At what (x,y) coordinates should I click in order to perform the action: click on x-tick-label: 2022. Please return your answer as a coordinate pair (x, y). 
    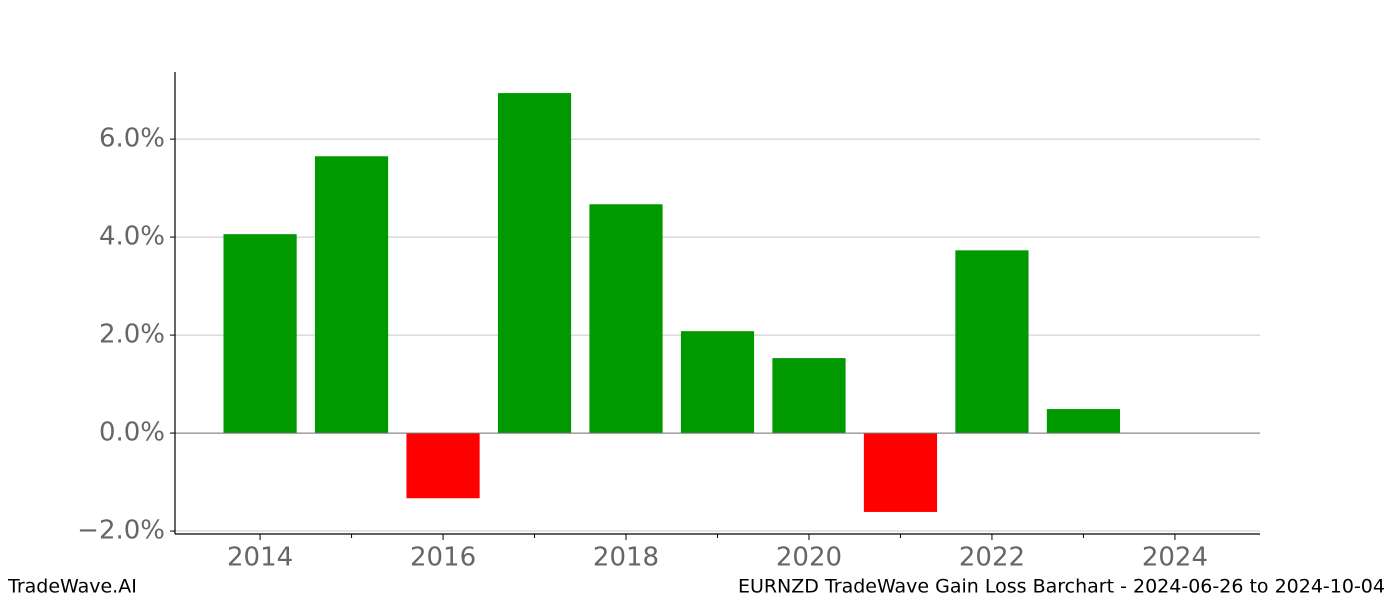
    Looking at the image, I should click on (992, 558).